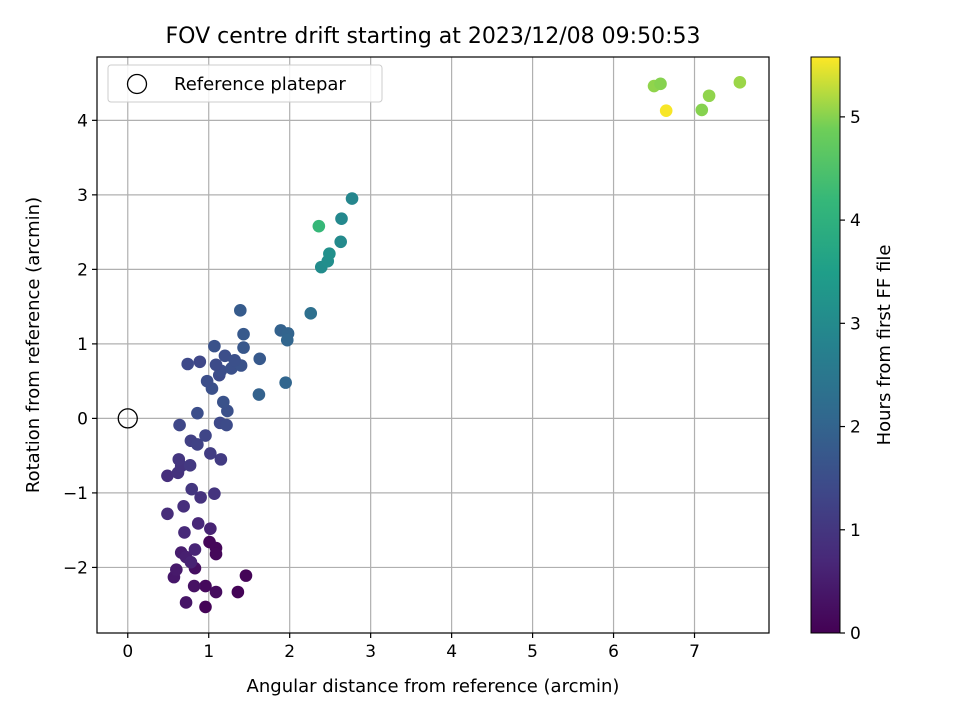 The width and height of the screenshot is (960, 720). What do you see at coordinates (289, 652) in the screenshot?
I see `x-tick-label: 2` at bounding box center [289, 652].